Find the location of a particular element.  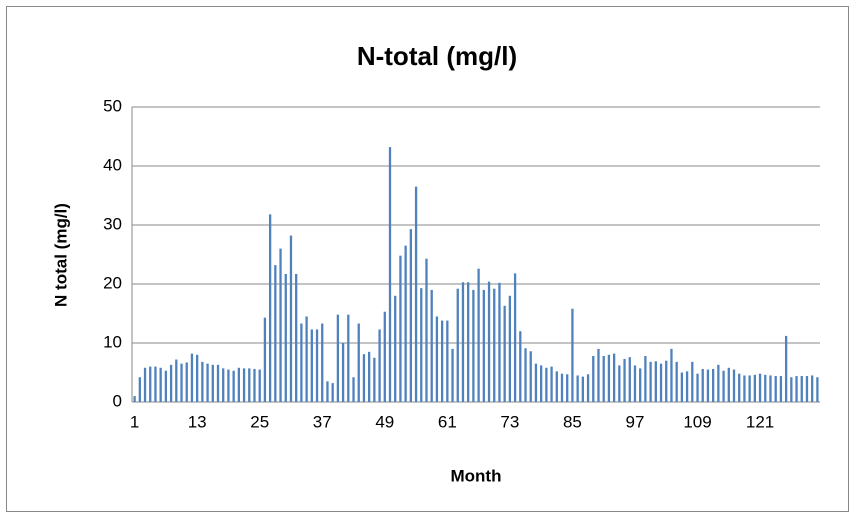

y-tick-label: 40 is located at coordinates (112, 164).